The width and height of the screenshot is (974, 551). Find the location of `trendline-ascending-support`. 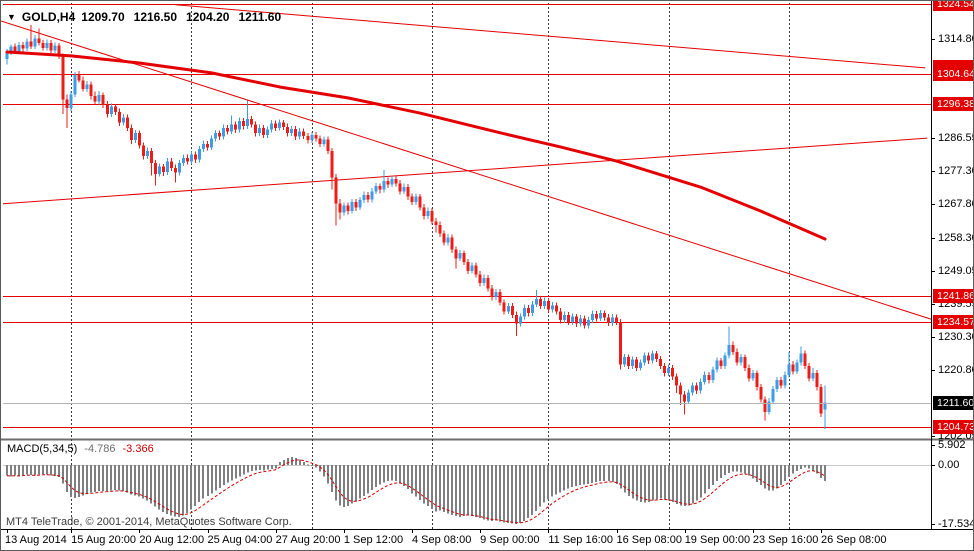

trendline-ascending-support is located at coordinates (465, 171).